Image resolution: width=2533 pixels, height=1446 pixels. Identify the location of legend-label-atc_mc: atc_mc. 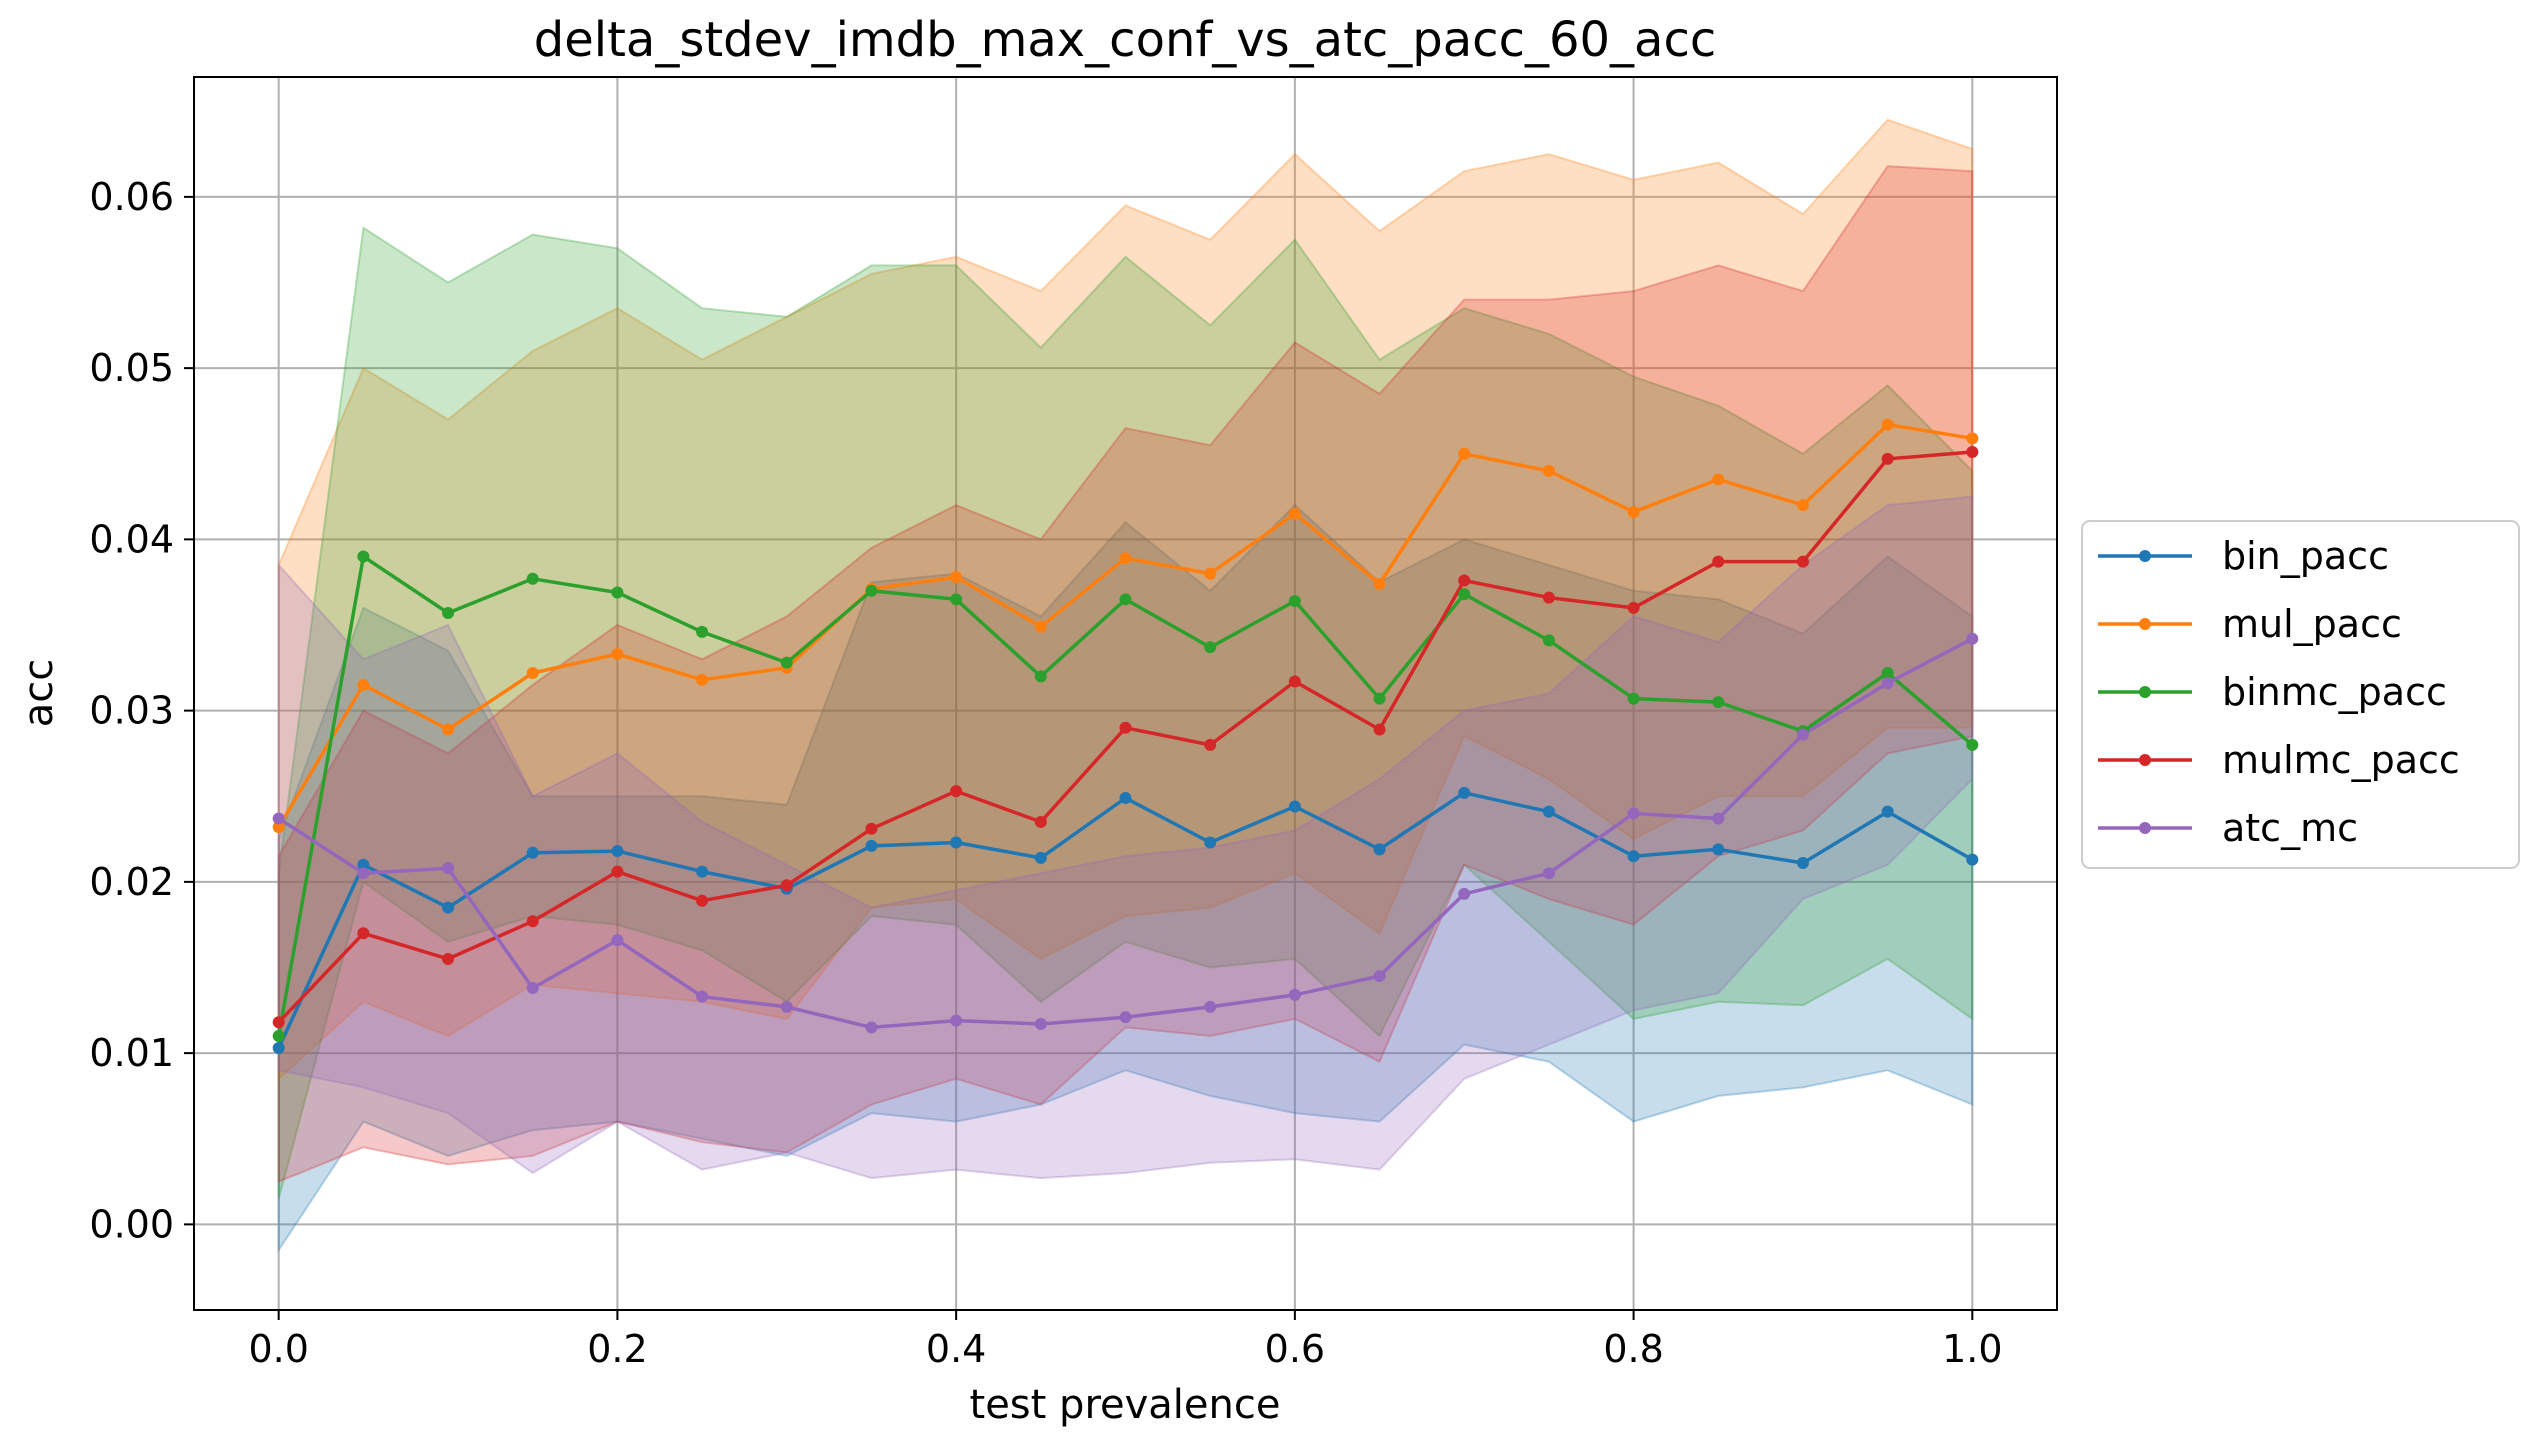
(2290, 828).